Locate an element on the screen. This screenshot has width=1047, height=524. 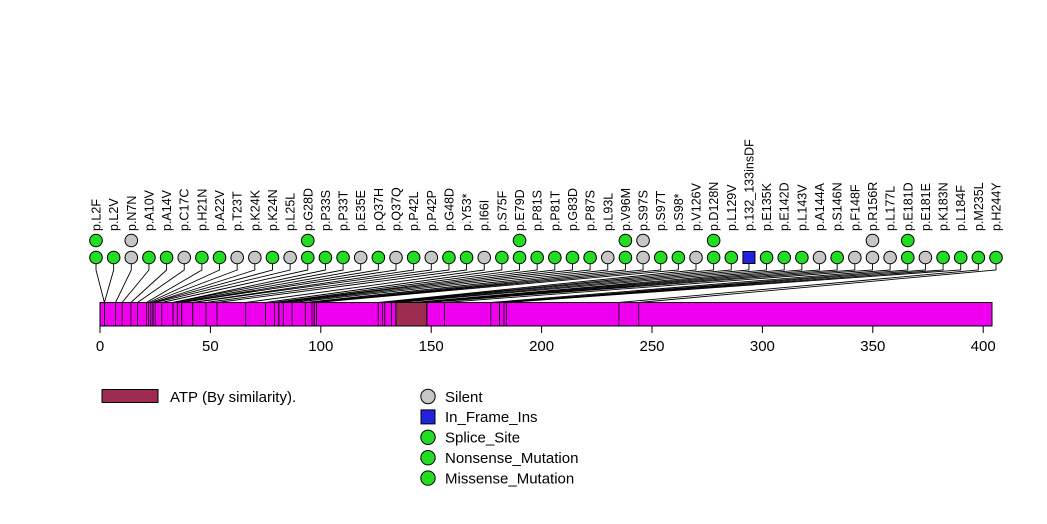
mutation-label: p.L25L is located at coordinates (291, 212).